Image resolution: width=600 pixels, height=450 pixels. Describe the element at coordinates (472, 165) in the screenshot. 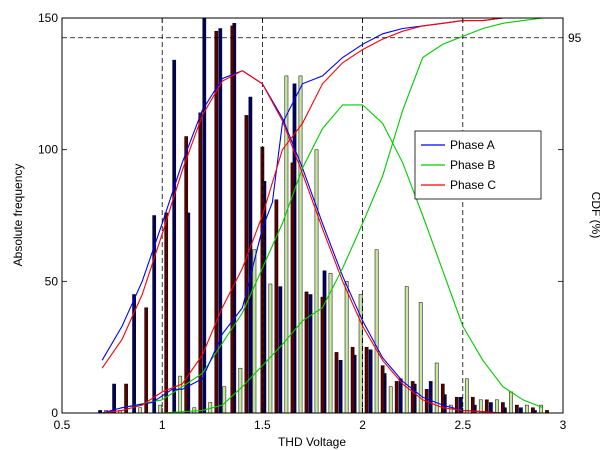

I see `legend-label-b: Phase B` at that location.